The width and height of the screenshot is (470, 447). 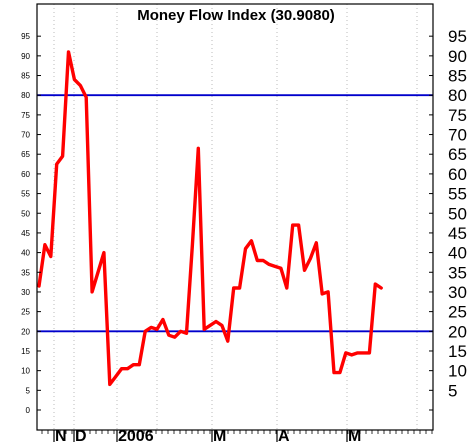 I want to click on left-tick-label-65: 65, so click(x=25, y=154).